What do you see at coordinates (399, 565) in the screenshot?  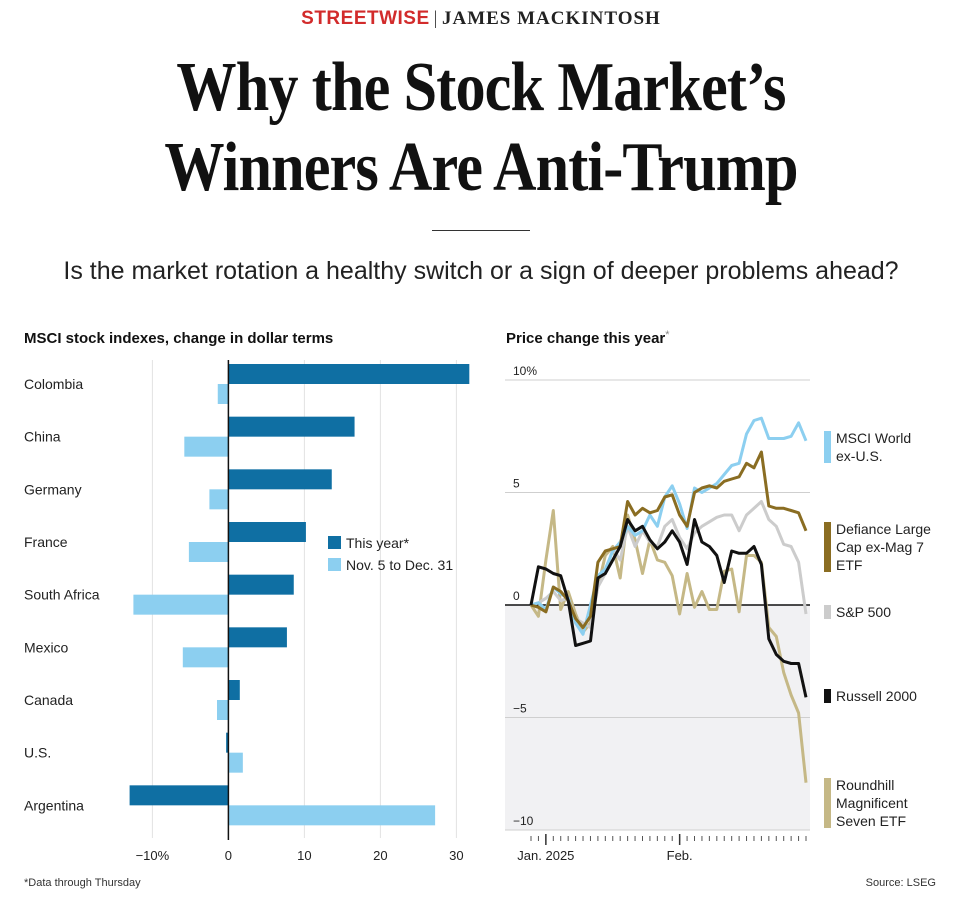 I see `legend-label: Nov. 5 to Dec. 31` at bounding box center [399, 565].